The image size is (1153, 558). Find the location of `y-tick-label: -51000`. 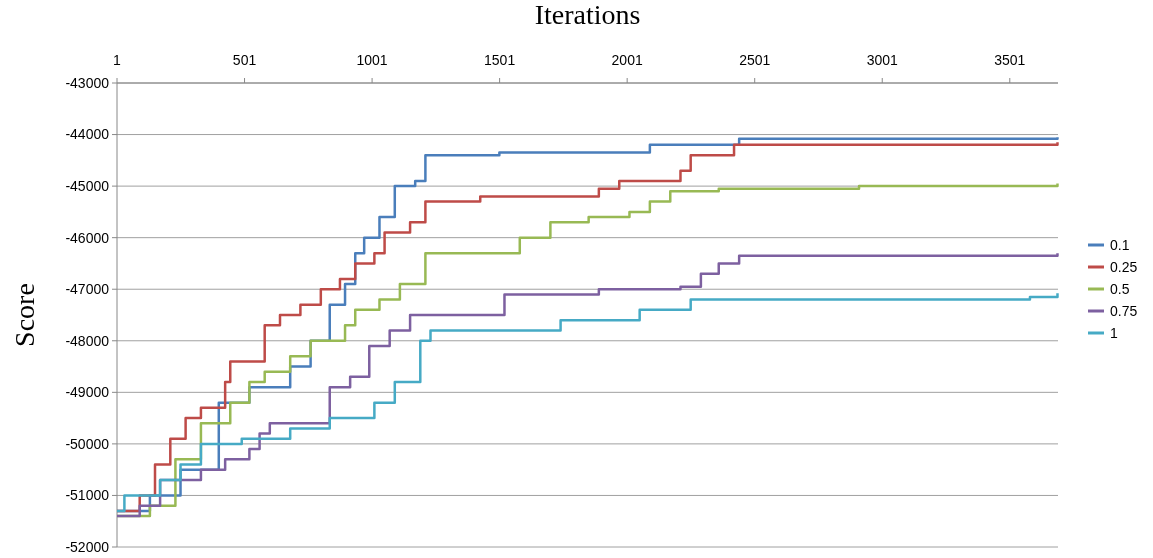

y-tick-label: -51000 is located at coordinates (87, 495).